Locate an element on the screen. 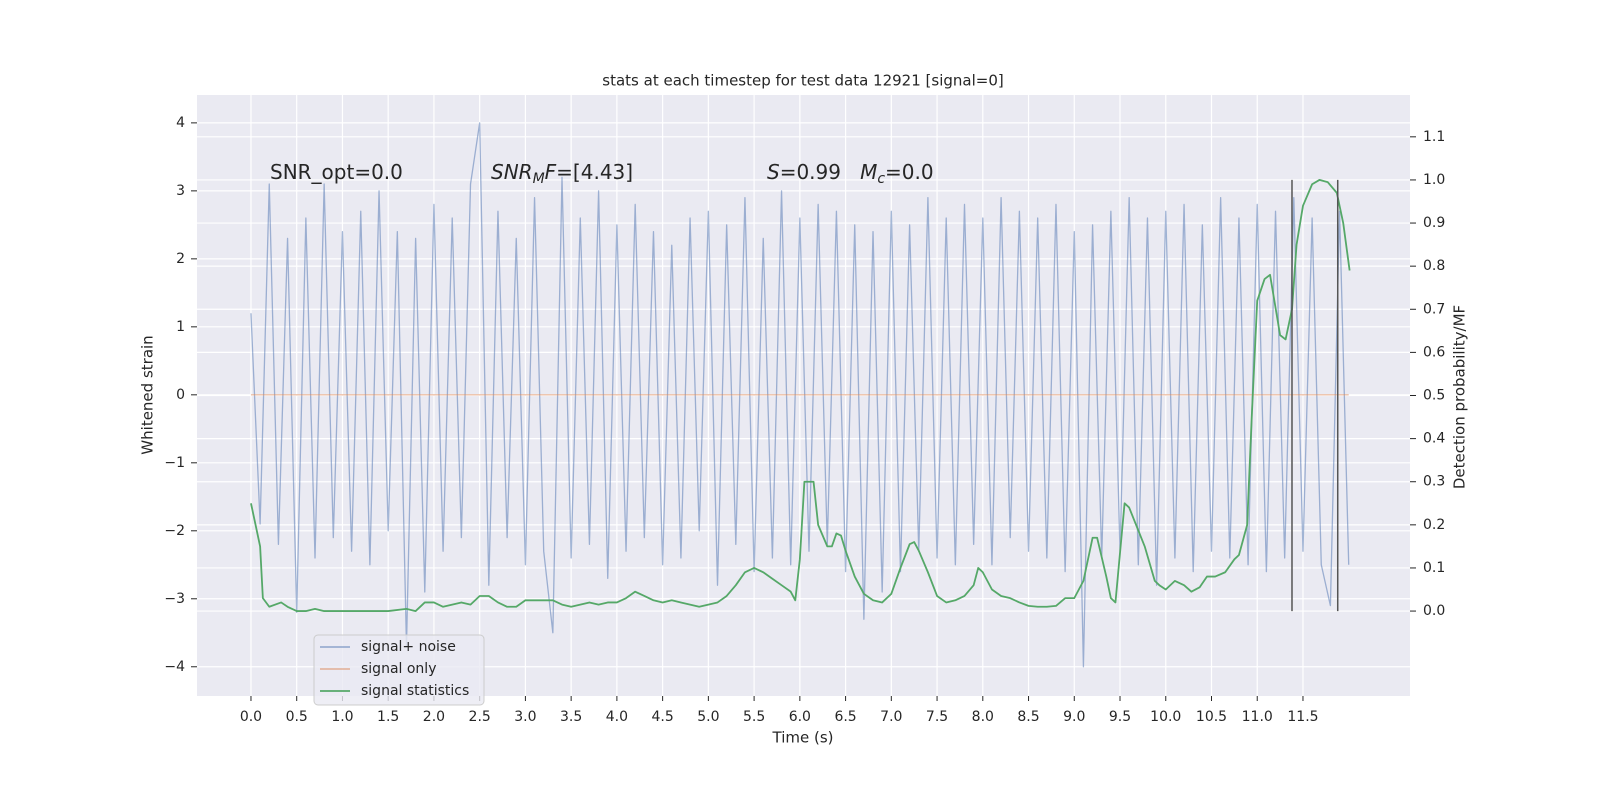 This screenshot has width=1600, height=800. annotation-part: SNR_opt=0.0 is located at coordinates (336, 172).